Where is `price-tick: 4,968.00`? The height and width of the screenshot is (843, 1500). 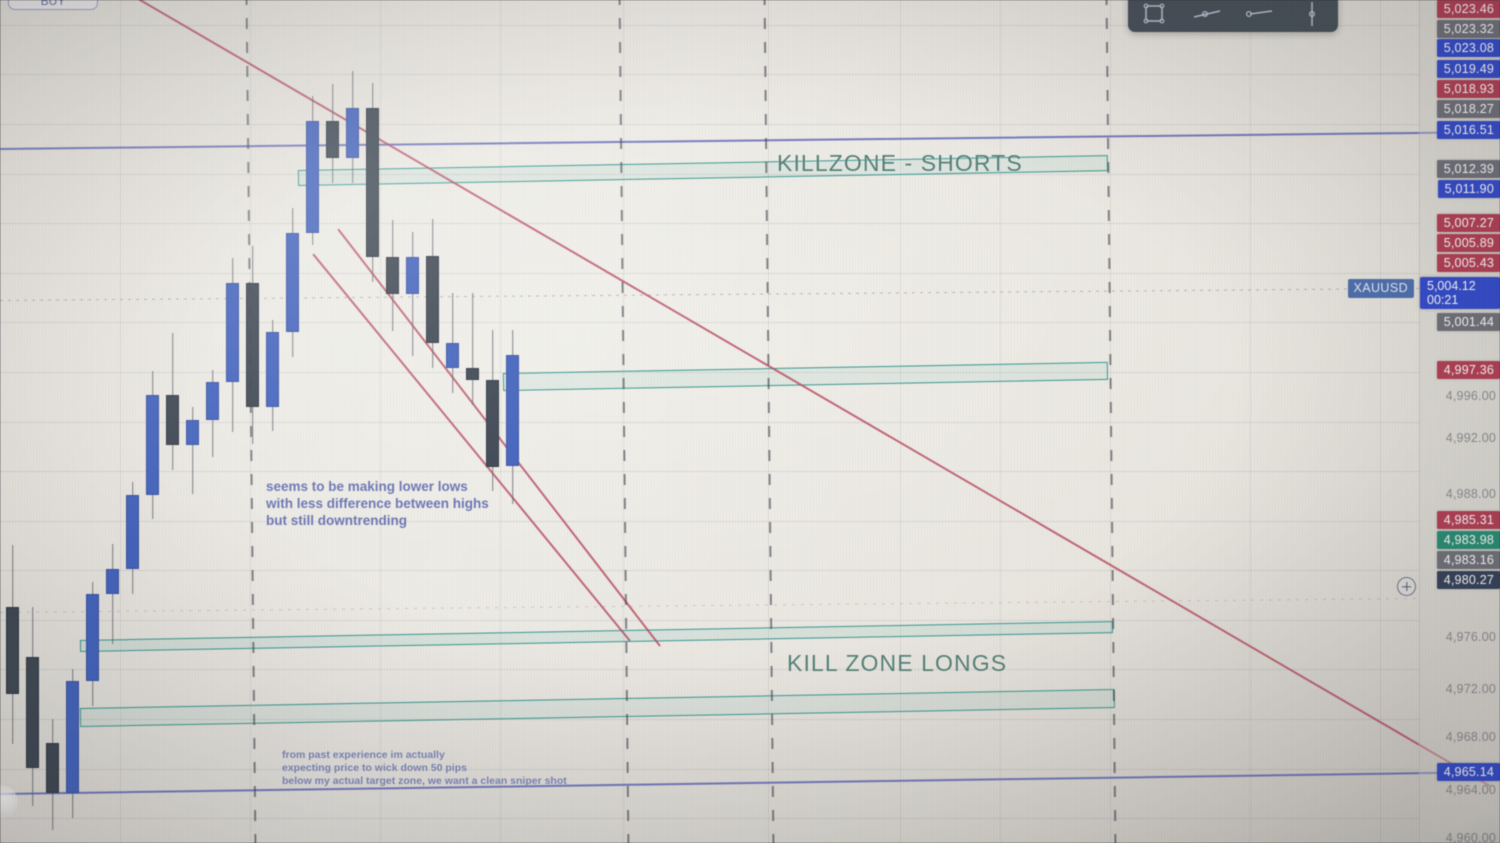 price-tick: 4,968.00 is located at coordinates (1470, 737).